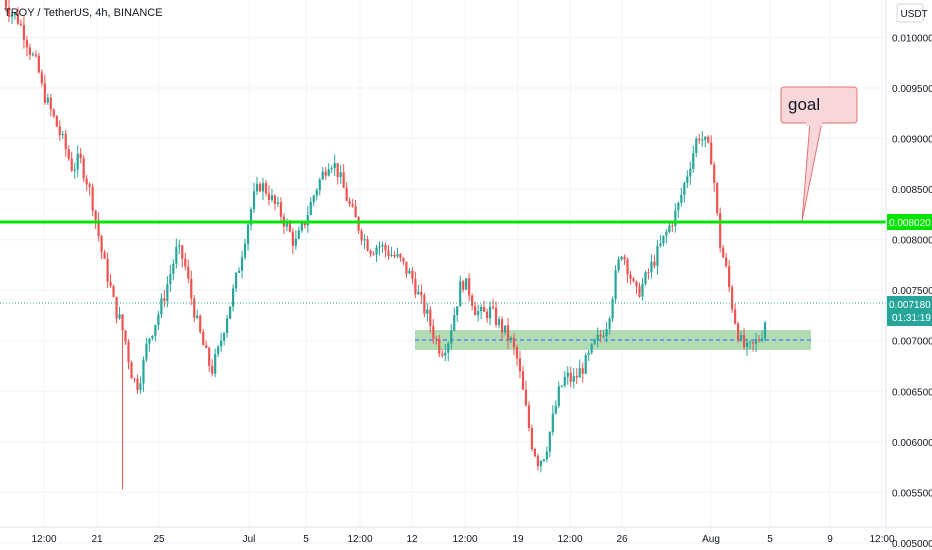 The height and width of the screenshot is (550, 932). What do you see at coordinates (249, 539) in the screenshot?
I see `time-tick-label: Jul` at bounding box center [249, 539].